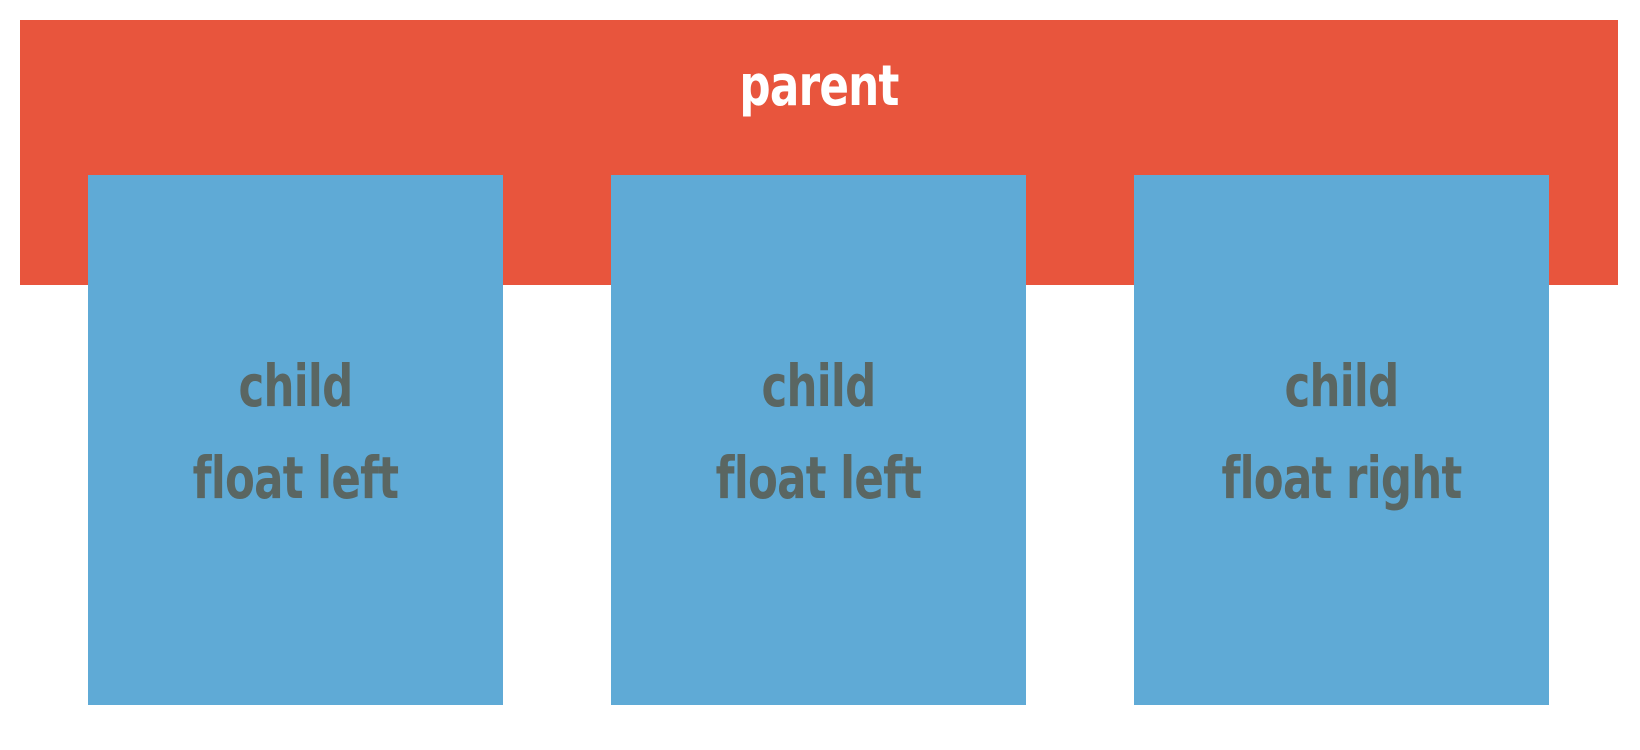  I want to click on child-label-line2: float right, so click(1341, 478).